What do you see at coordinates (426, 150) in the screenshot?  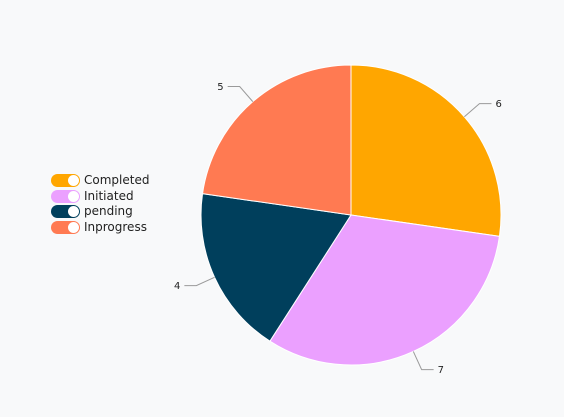 I see `pie-slice-completed` at bounding box center [426, 150].